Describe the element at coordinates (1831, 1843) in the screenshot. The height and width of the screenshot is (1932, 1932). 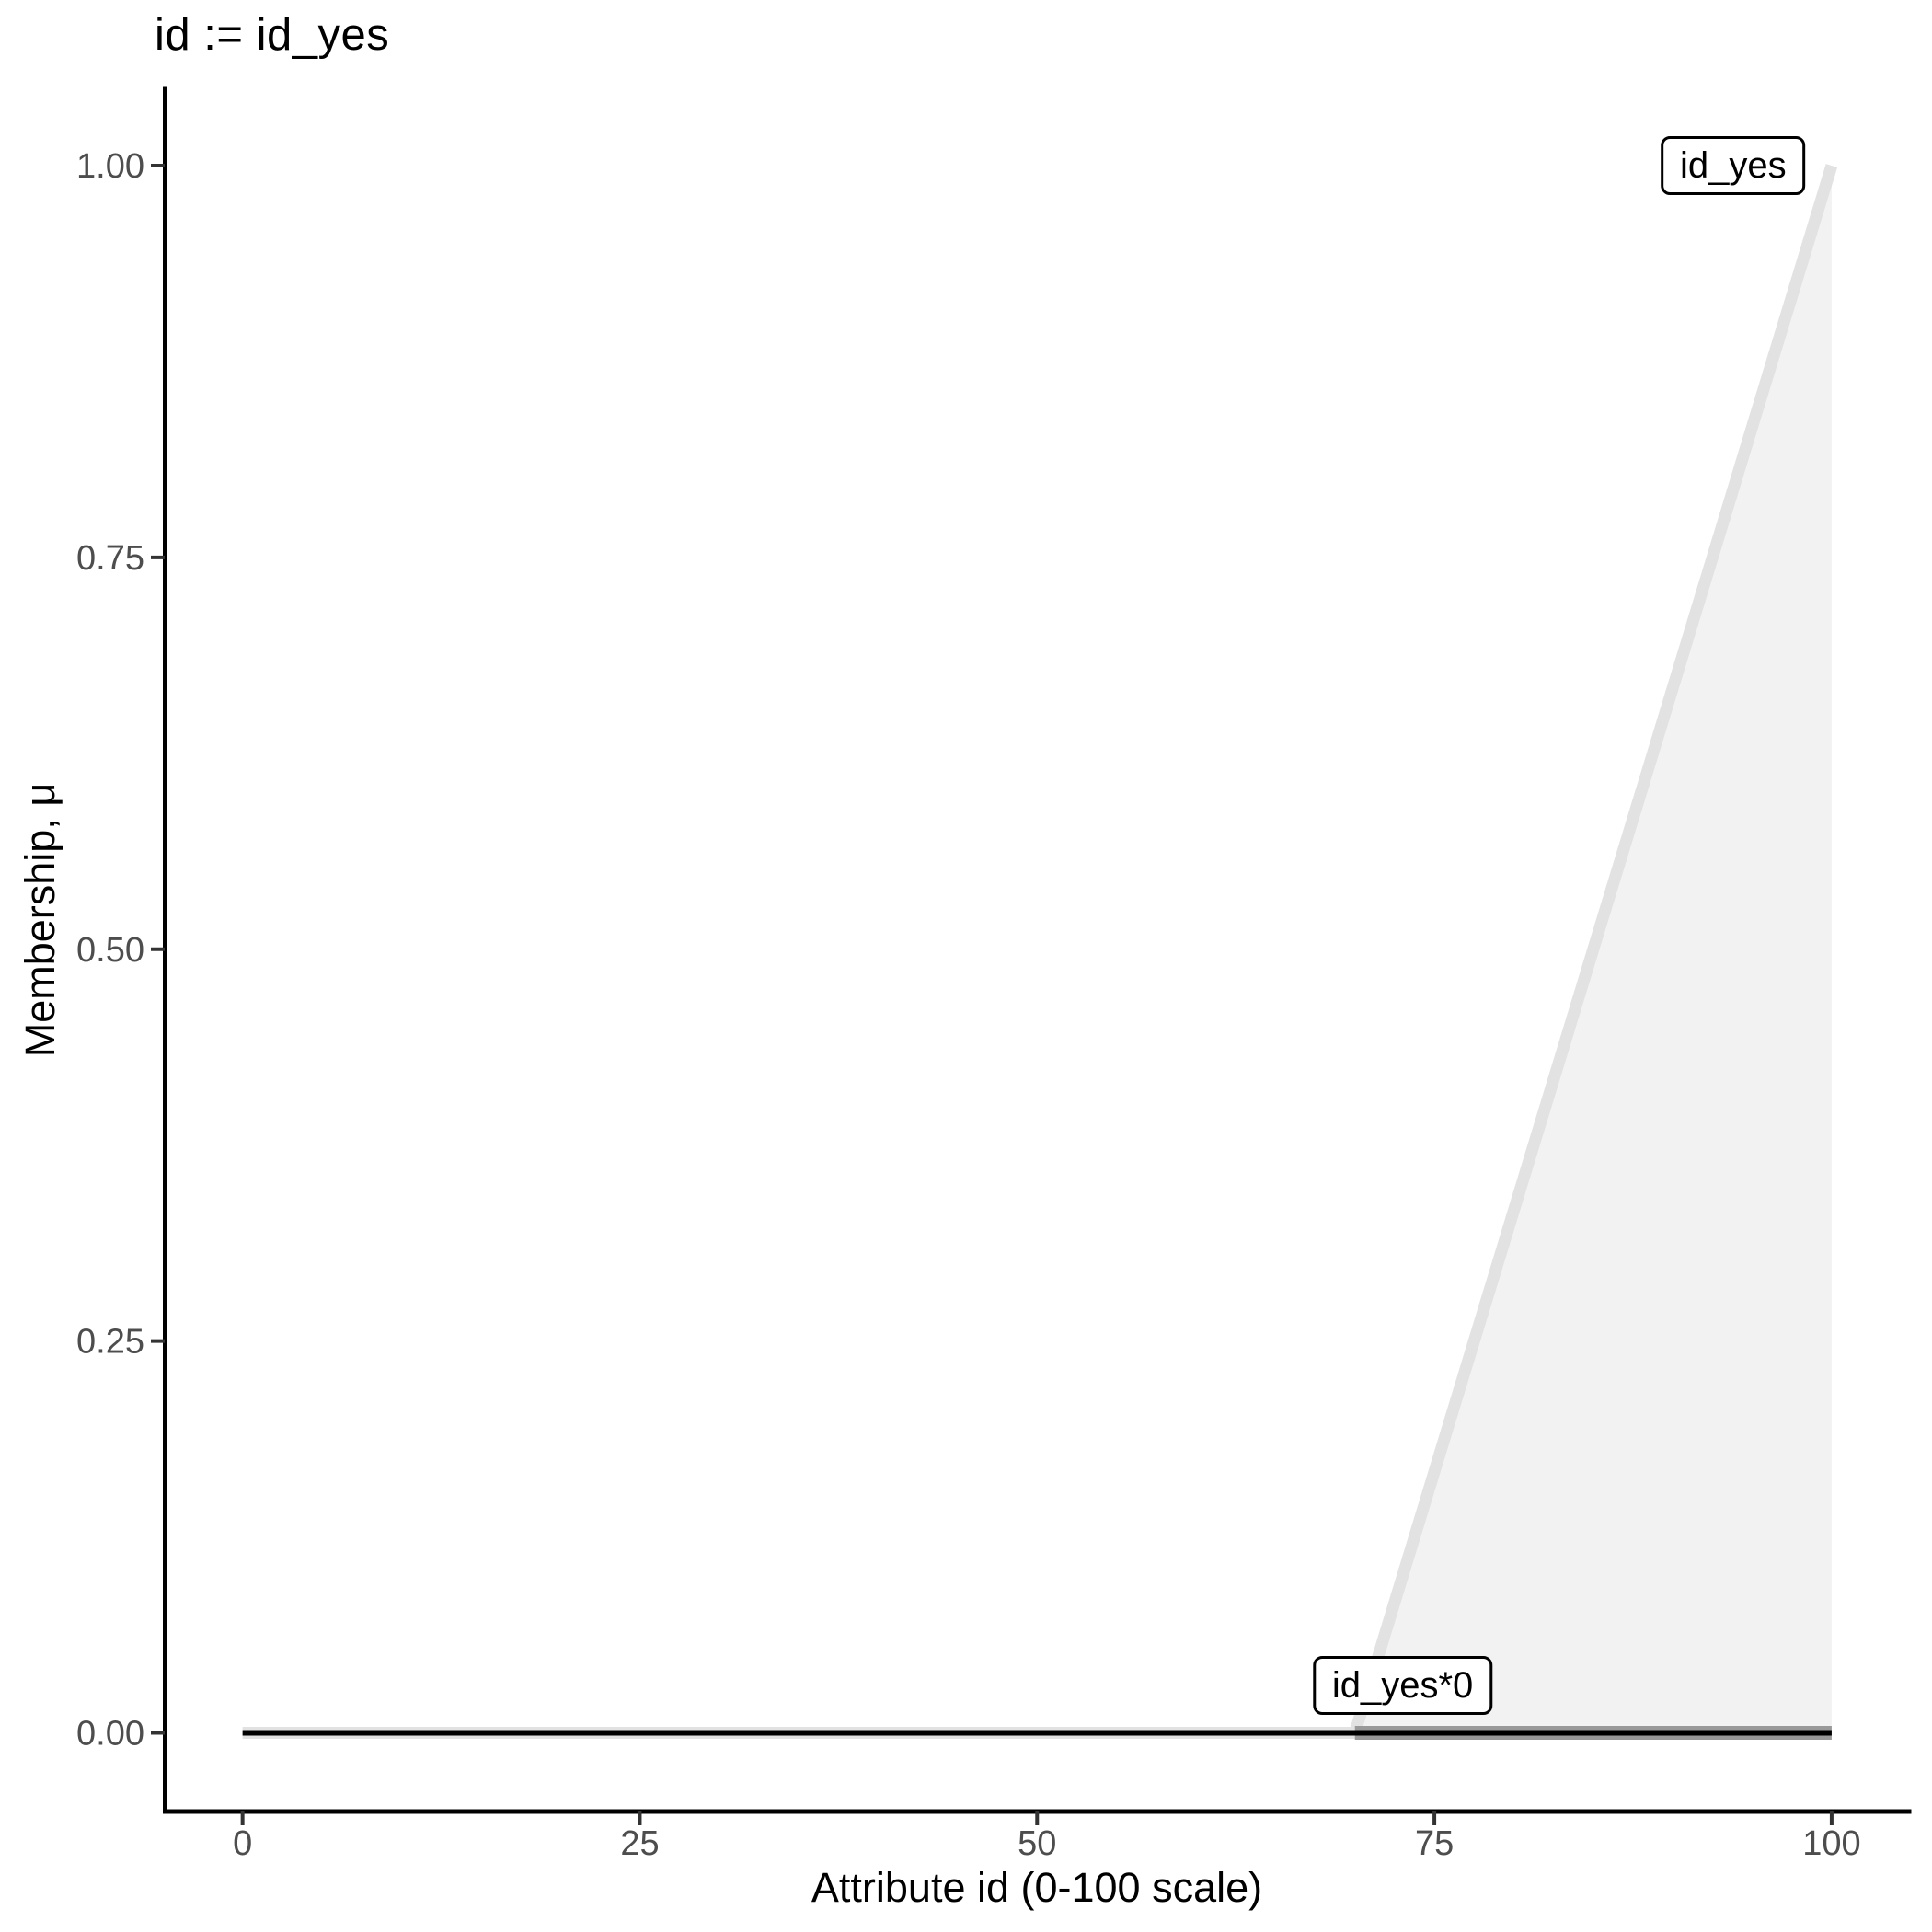
I see `x-tick-label: 100` at that location.